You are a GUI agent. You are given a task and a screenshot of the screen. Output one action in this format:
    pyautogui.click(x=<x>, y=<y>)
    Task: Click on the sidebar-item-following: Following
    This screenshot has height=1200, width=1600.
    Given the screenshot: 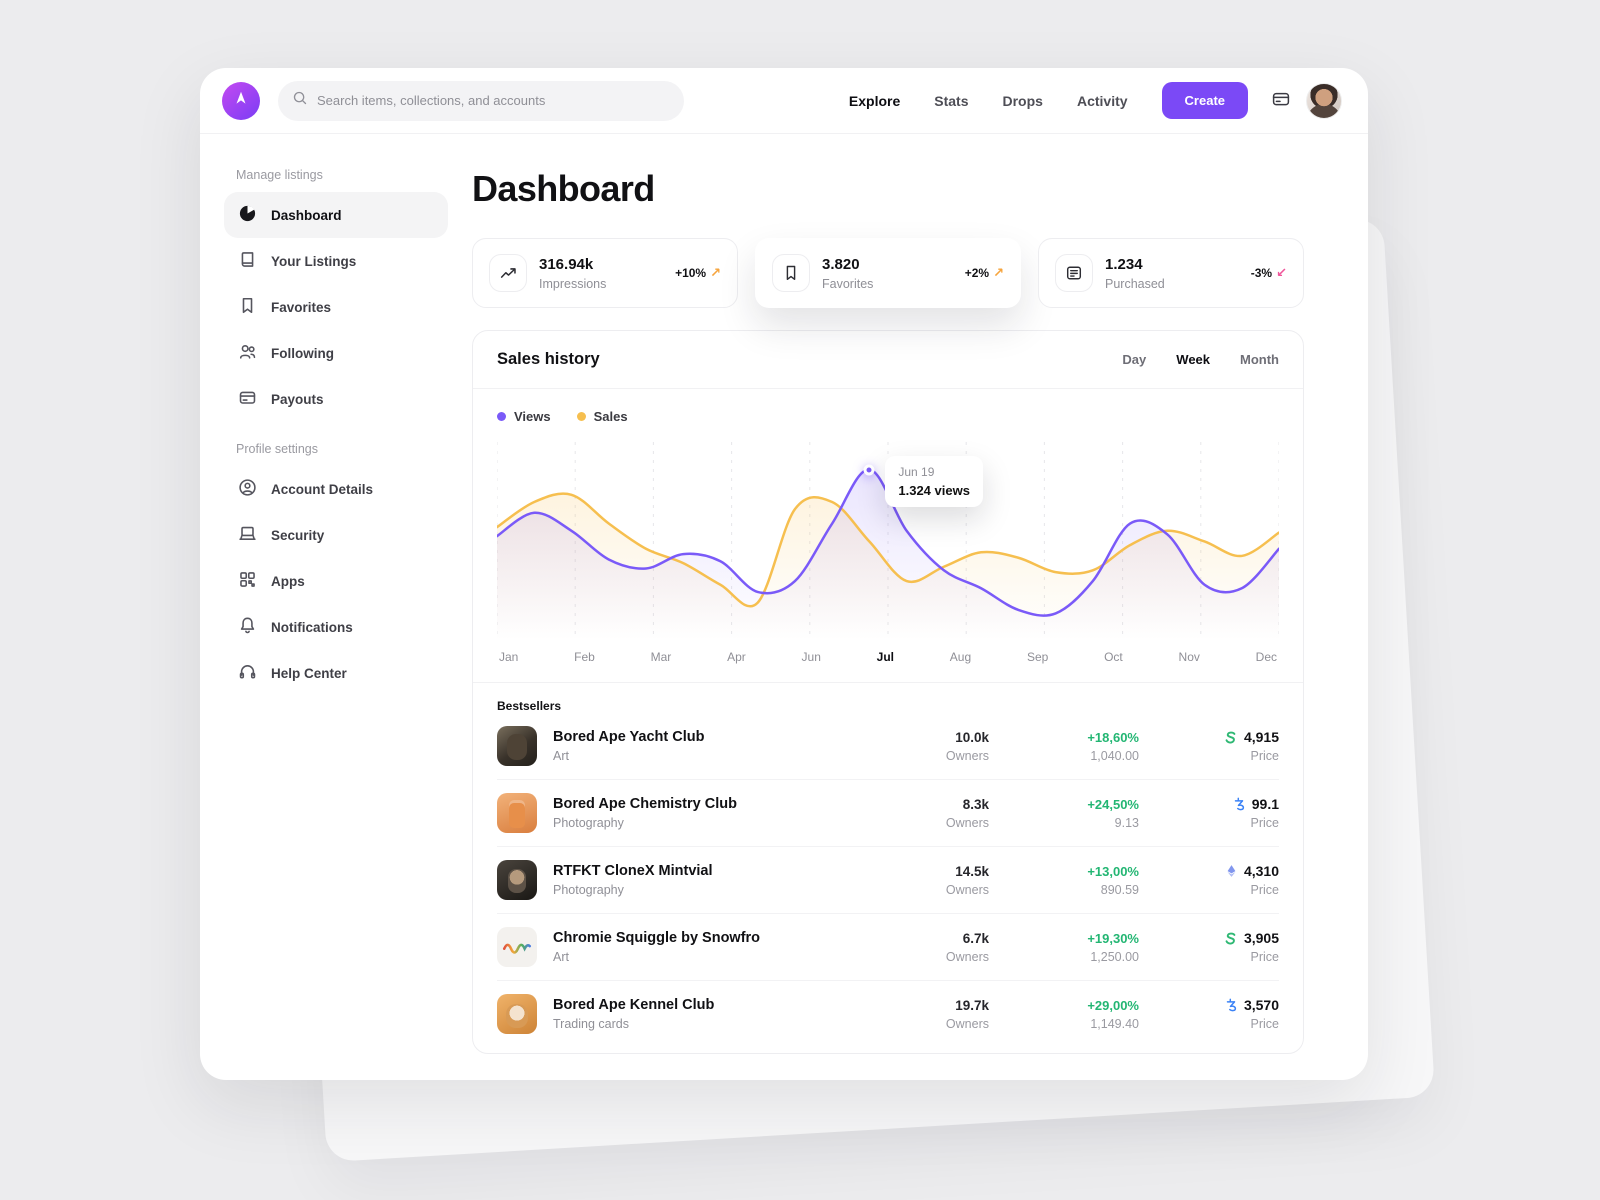 What is the action you would take?
    pyautogui.click(x=336, y=353)
    